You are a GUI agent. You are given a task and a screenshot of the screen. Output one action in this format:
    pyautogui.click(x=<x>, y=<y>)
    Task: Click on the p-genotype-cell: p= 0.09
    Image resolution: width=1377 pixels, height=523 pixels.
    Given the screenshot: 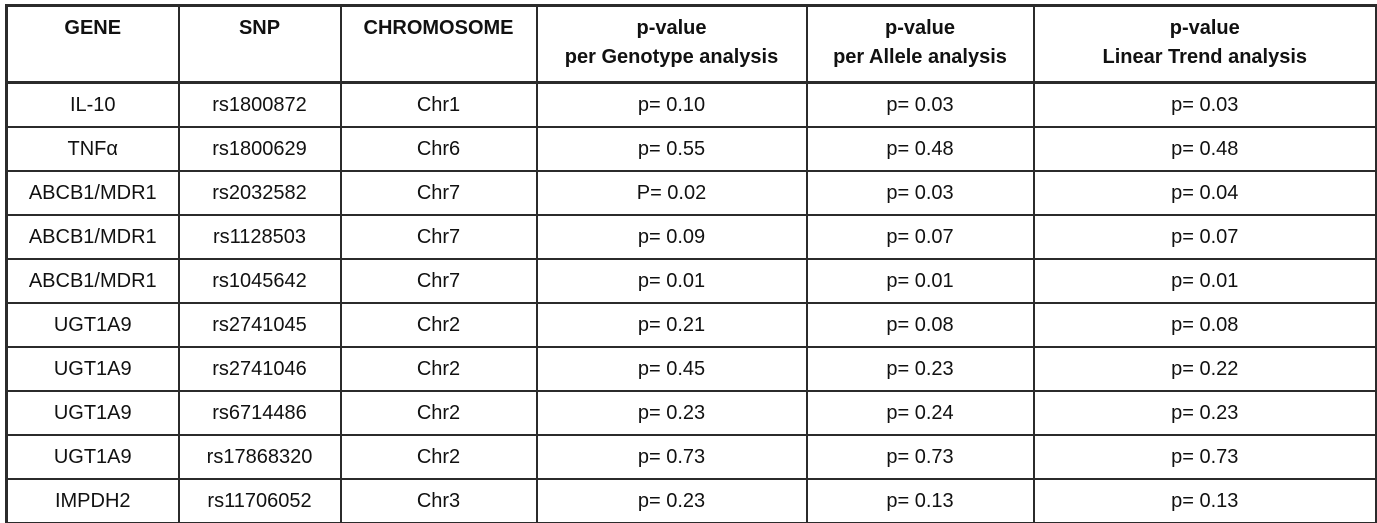 What is the action you would take?
    pyautogui.click(x=671, y=237)
    